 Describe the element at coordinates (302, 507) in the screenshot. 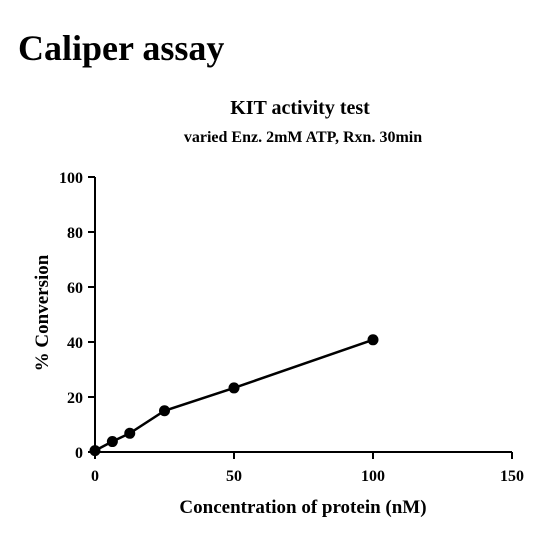

I see `x-axis-label: Concentration of protein (nM)` at that location.